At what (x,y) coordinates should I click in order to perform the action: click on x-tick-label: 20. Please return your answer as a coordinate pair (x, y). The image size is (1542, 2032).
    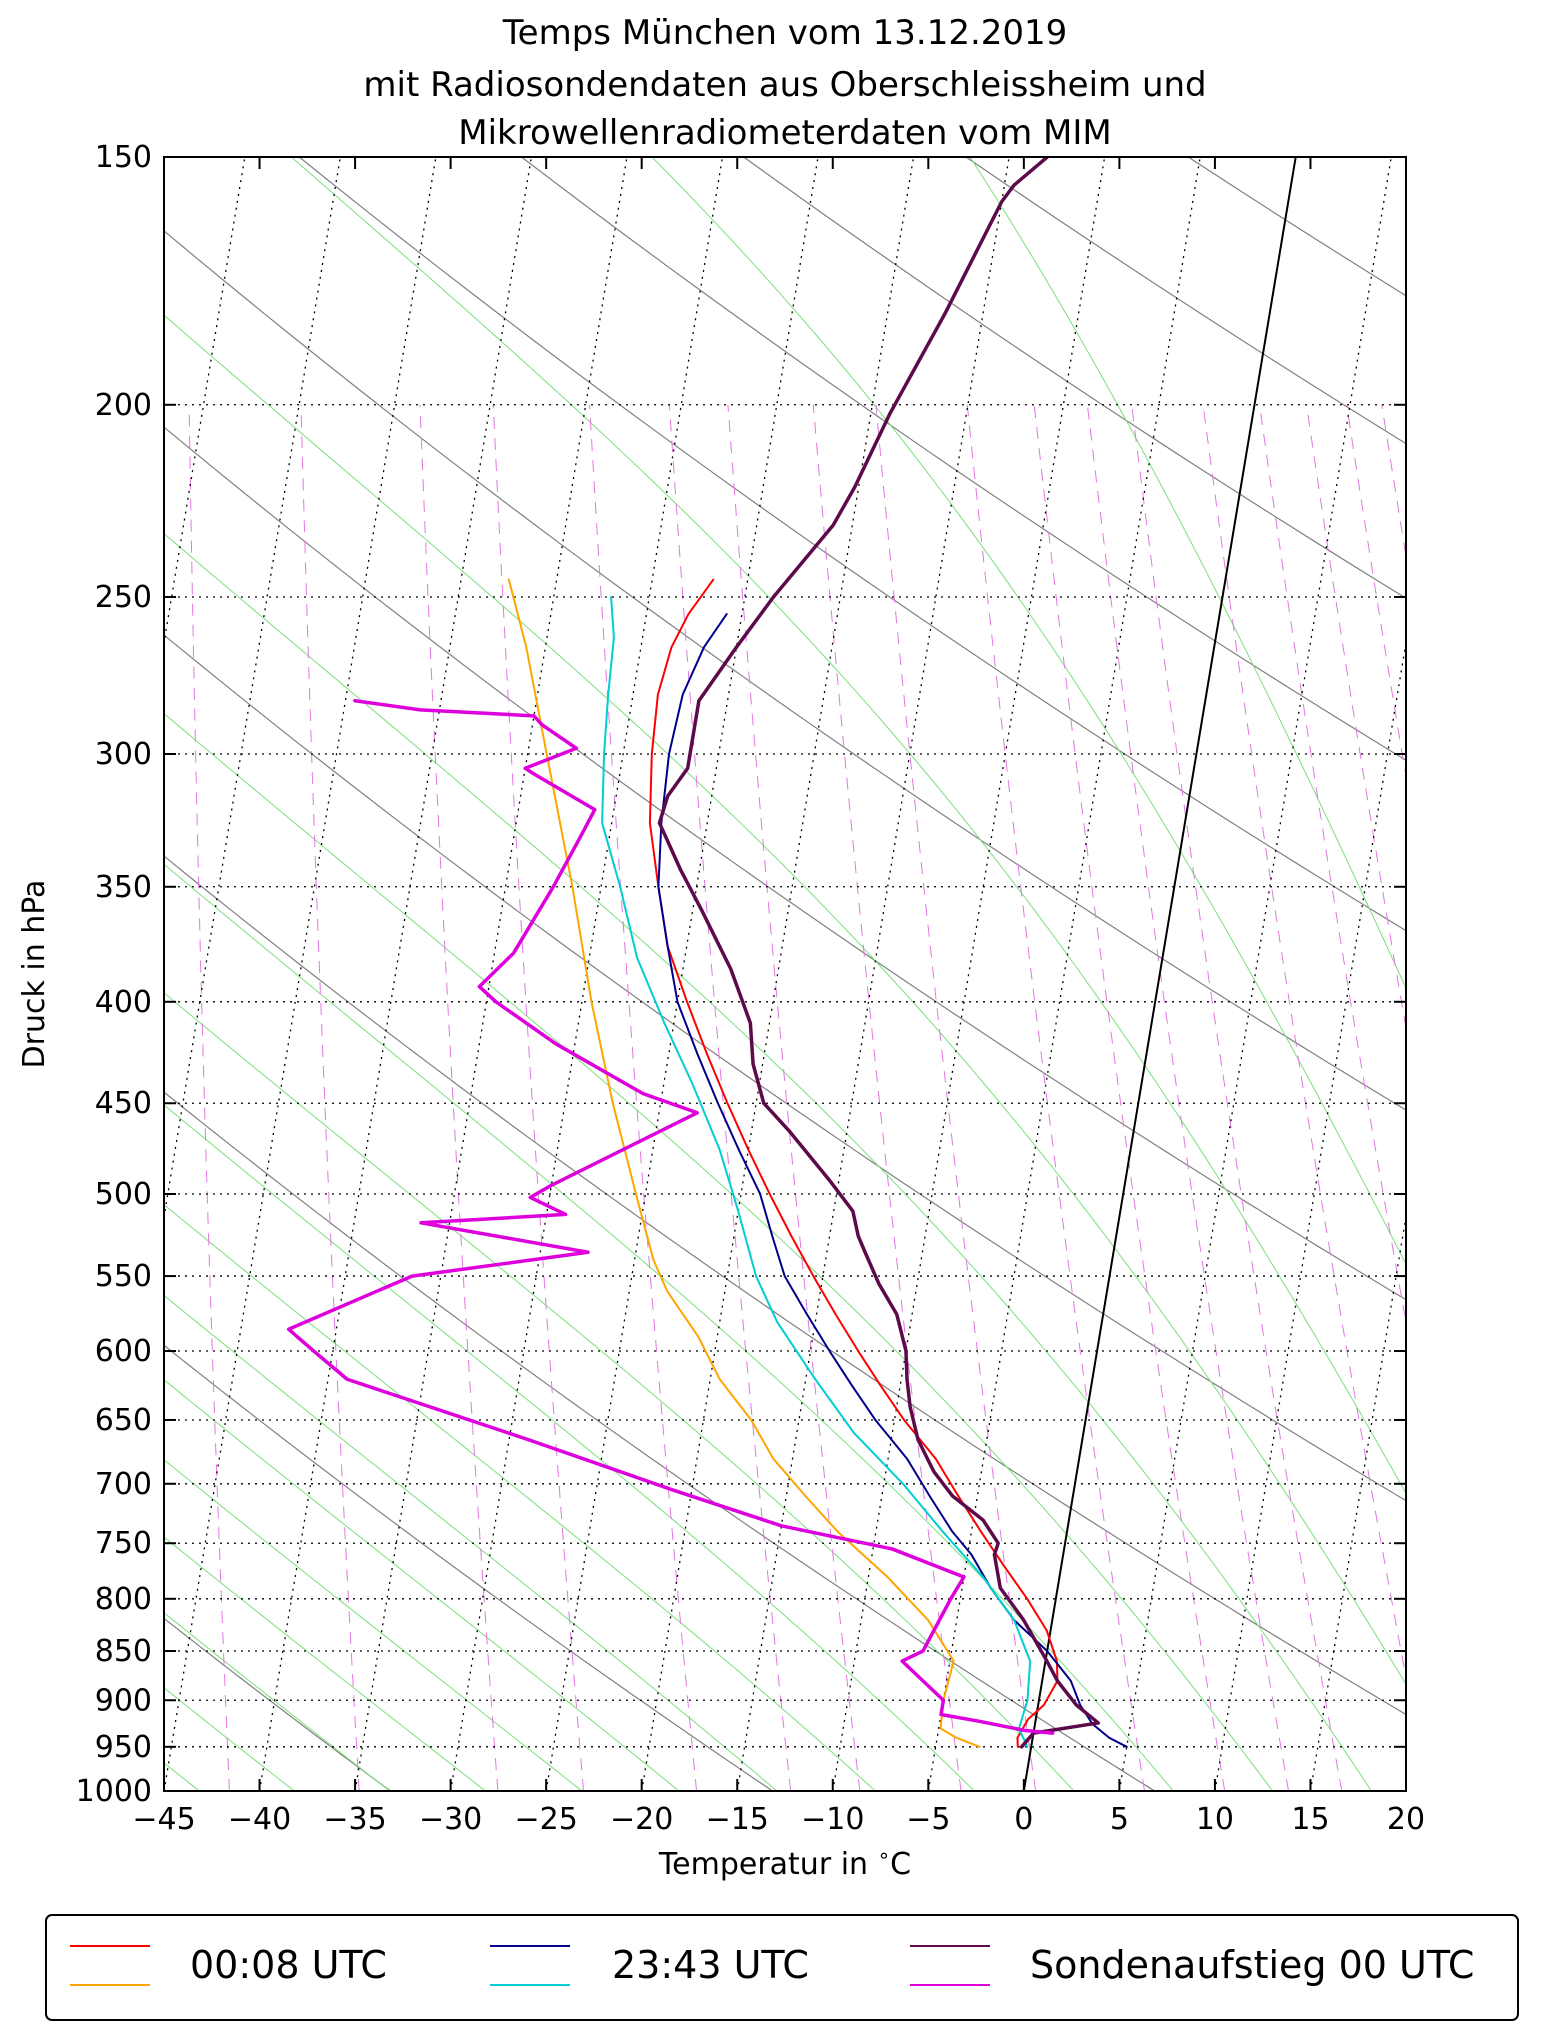
    Looking at the image, I should click on (1406, 1819).